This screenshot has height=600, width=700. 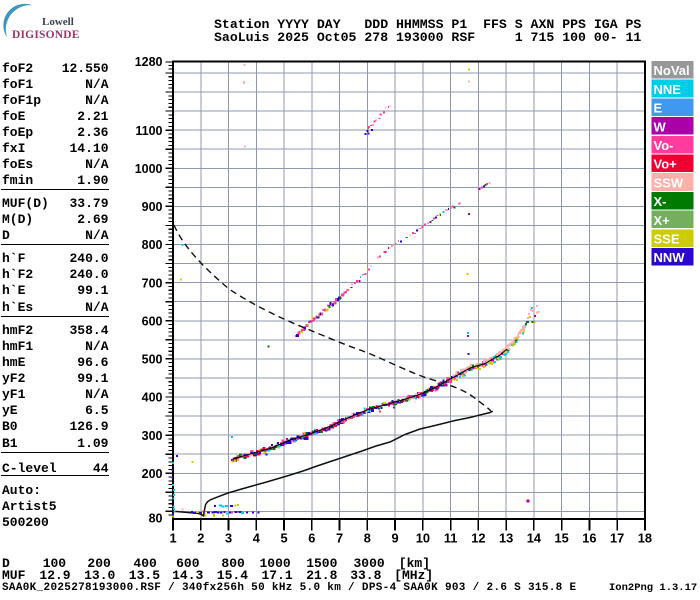 What do you see at coordinates (666, 164) in the screenshot?
I see `svg-text: Vo+` at bounding box center [666, 164].